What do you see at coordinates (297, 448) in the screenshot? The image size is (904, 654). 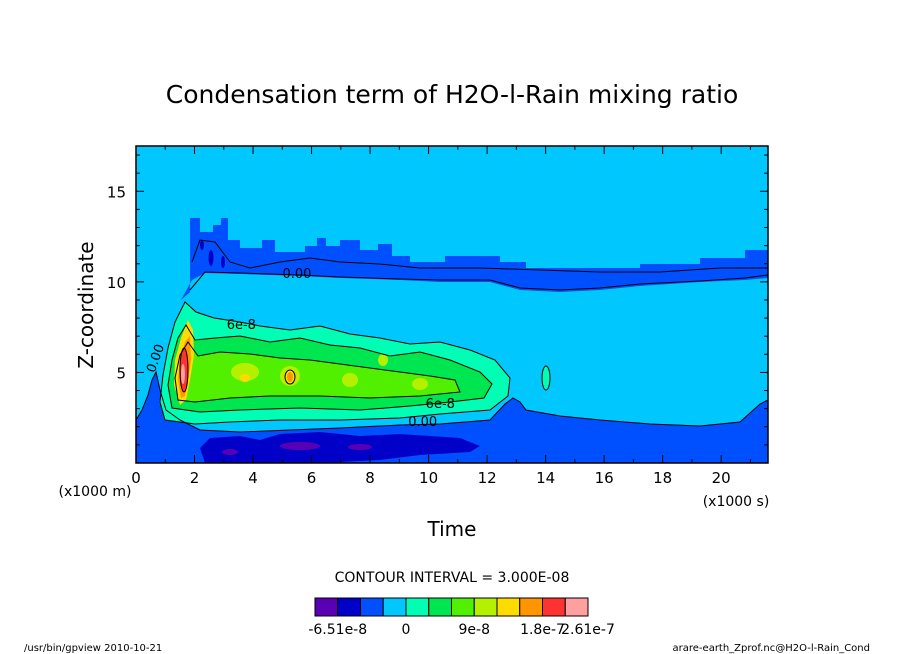 I see `lower-negative-cores` at bounding box center [297, 448].